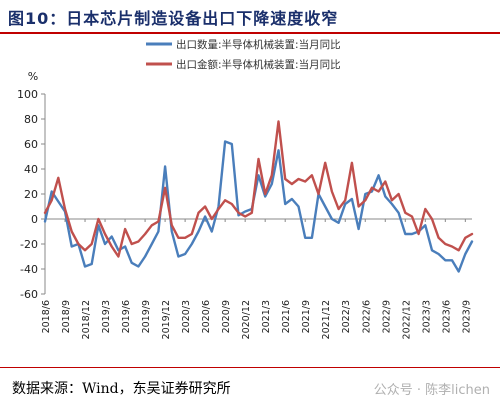 This screenshot has width=500, height=403. What do you see at coordinates (46, 316) in the screenshot?
I see `x-tick-label: 2018/6` at bounding box center [46, 316].